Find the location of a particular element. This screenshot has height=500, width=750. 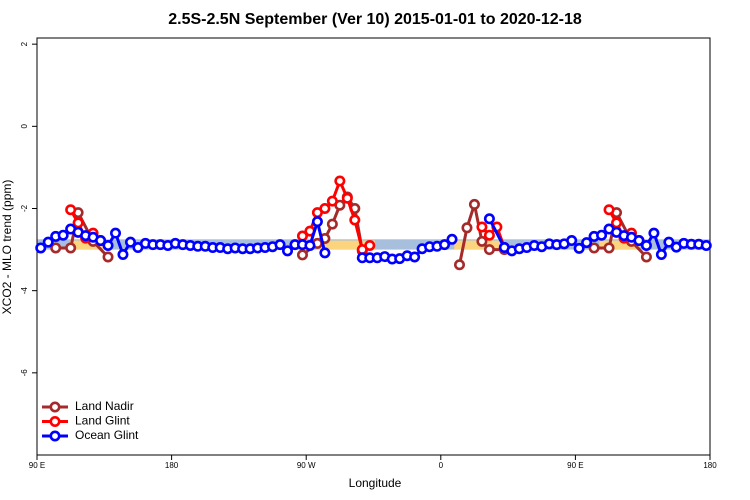

legend-label: Land Glint is located at coordinates (102, 421).